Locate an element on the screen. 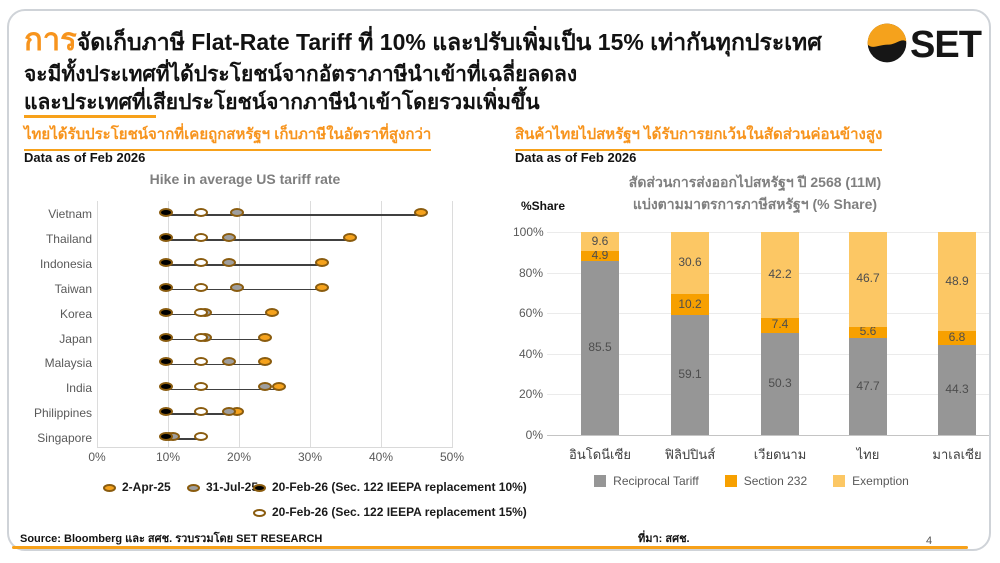 This screenshot has width=1000, height=563. legend-item-reciprocal: Reciprocal Tariff is located at coordinates (646, 481).